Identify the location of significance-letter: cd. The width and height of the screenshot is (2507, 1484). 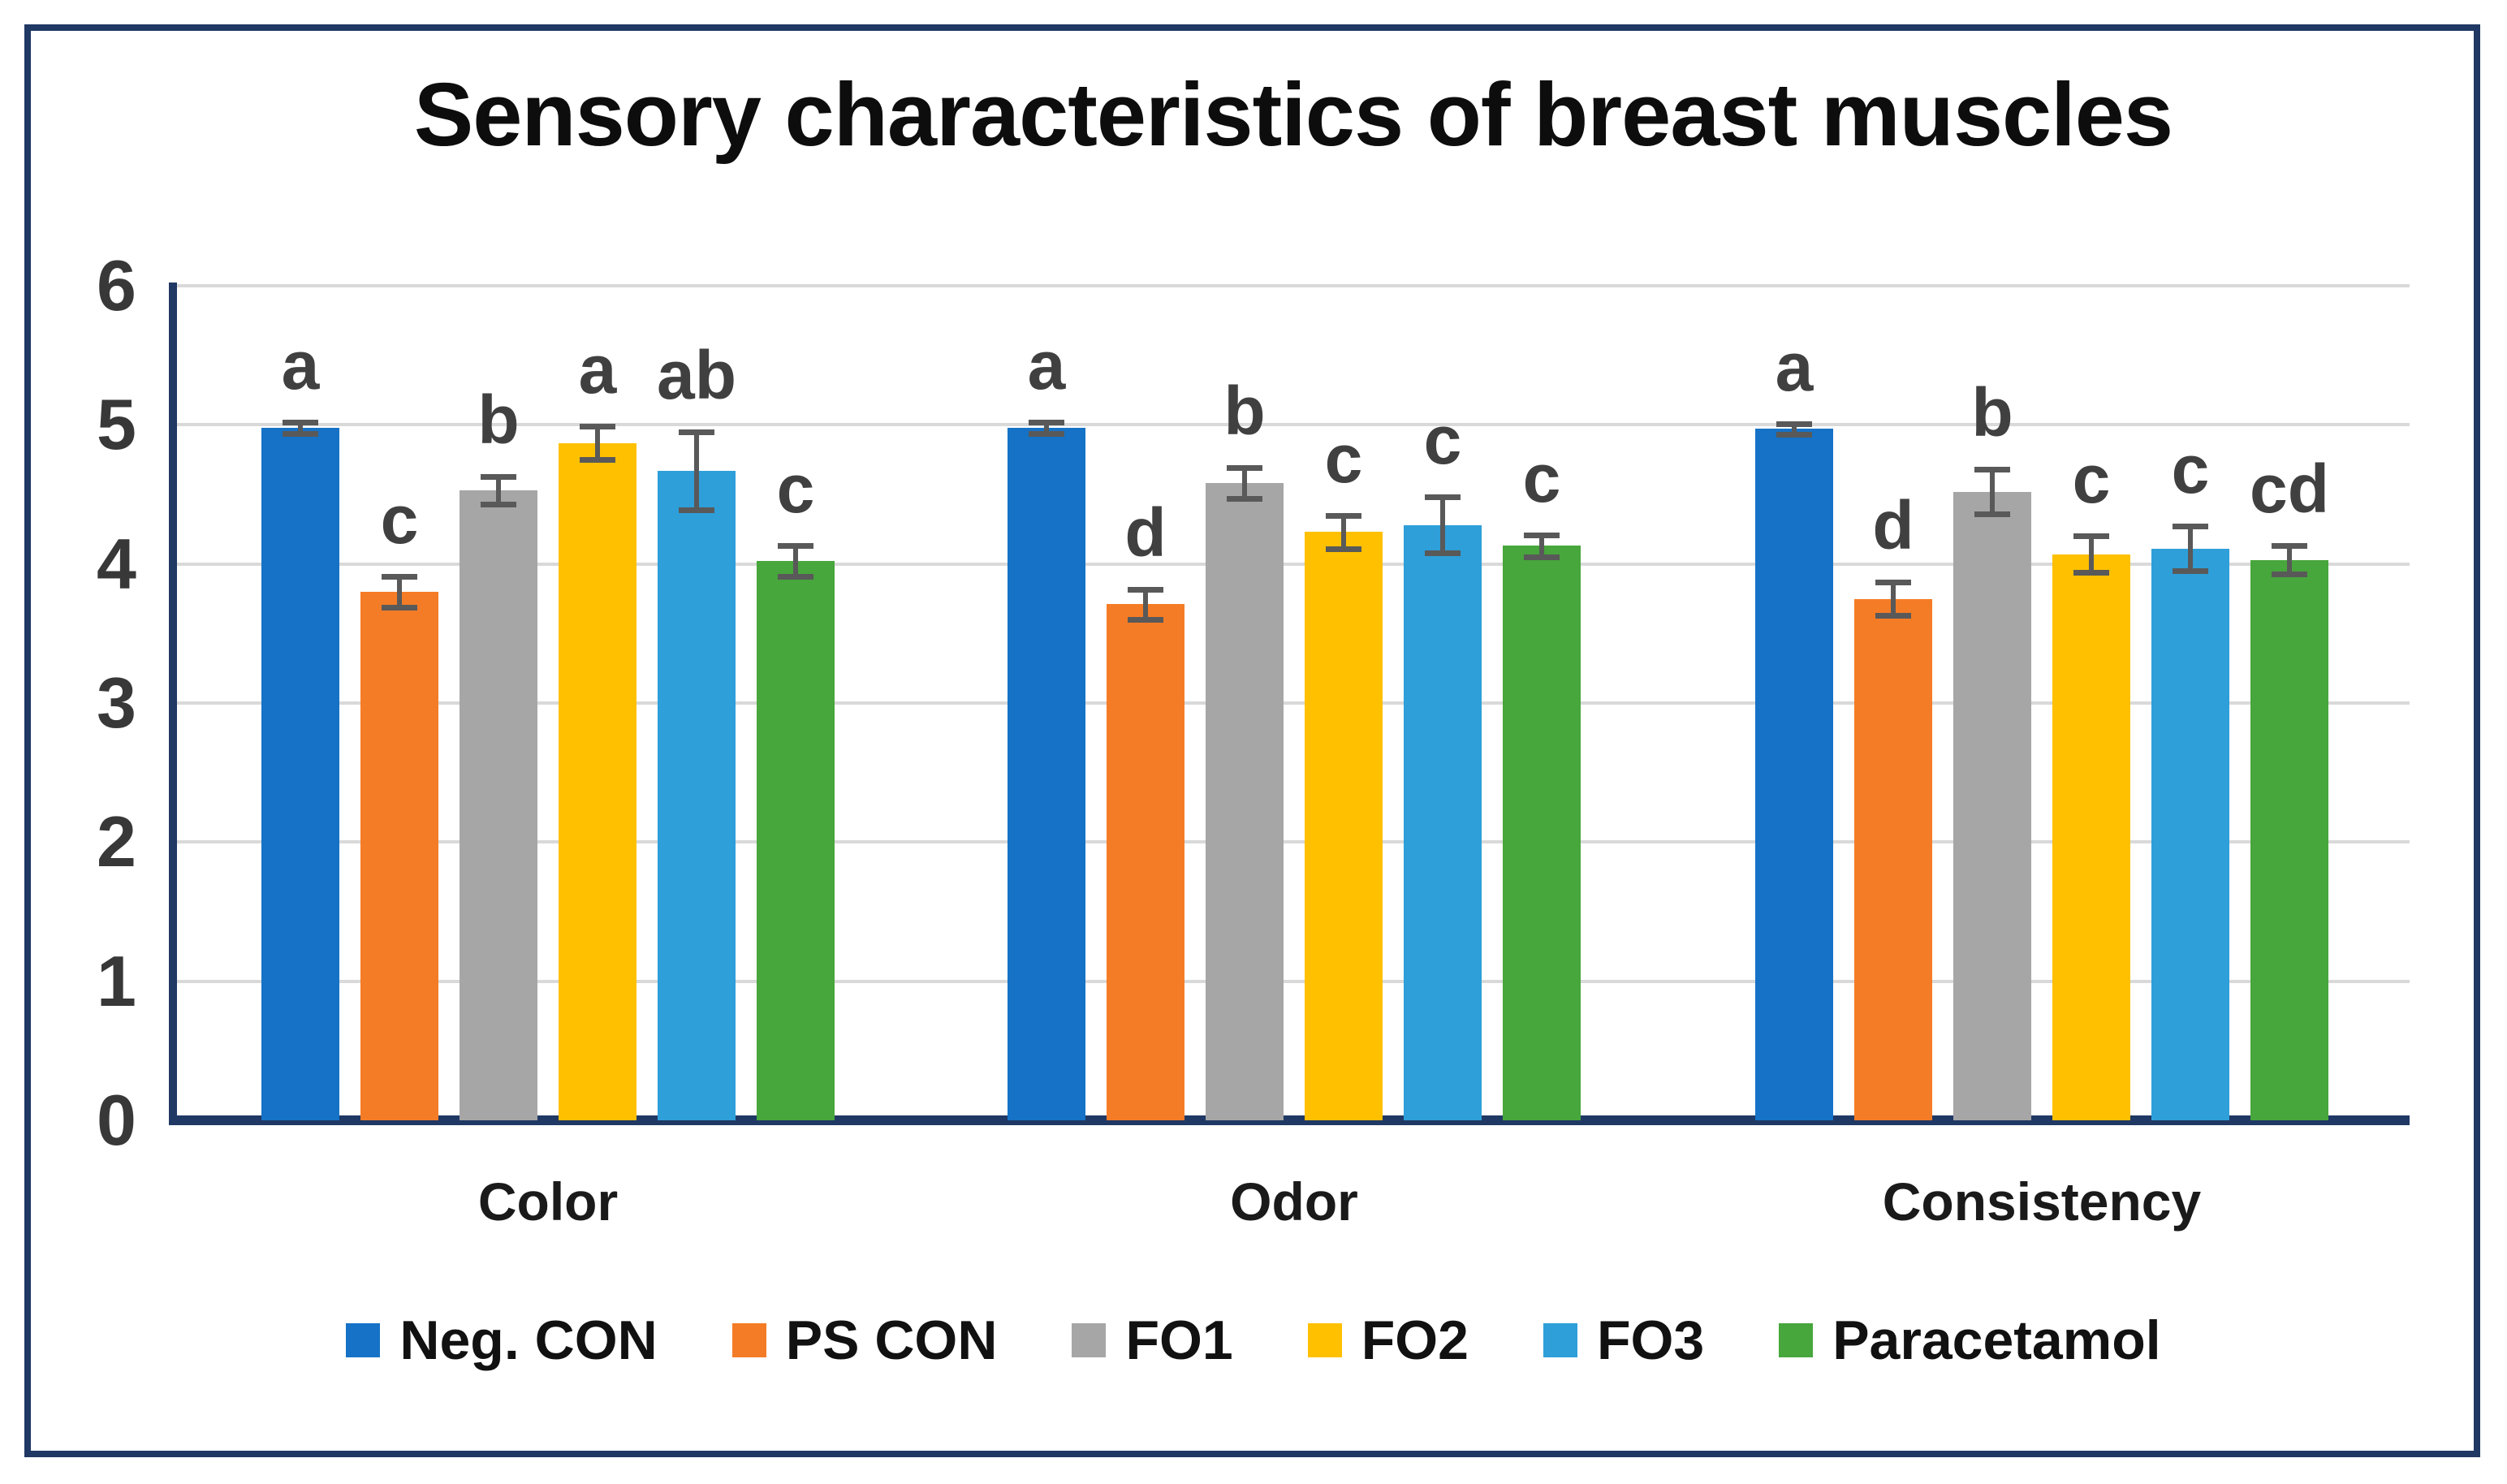
(2289, 489).